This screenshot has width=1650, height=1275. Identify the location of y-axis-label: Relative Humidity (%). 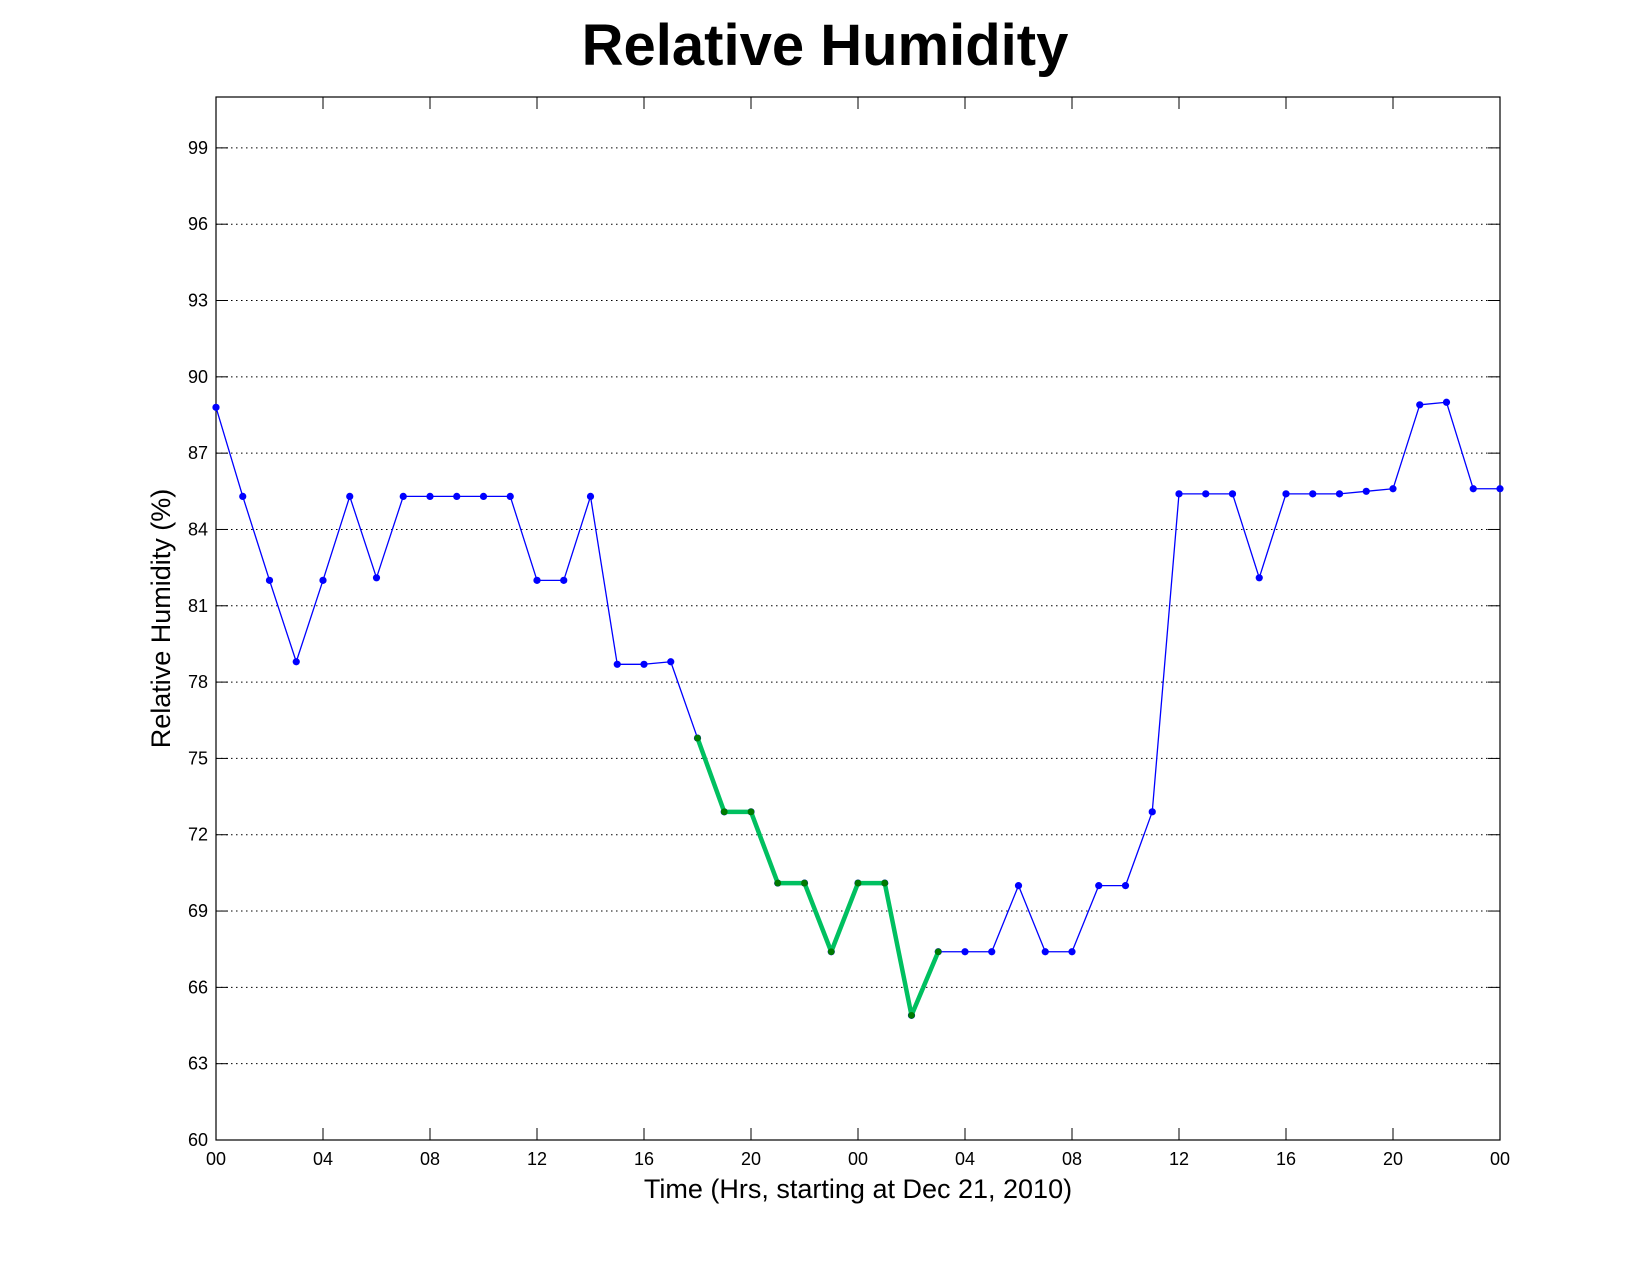
(161, 619).